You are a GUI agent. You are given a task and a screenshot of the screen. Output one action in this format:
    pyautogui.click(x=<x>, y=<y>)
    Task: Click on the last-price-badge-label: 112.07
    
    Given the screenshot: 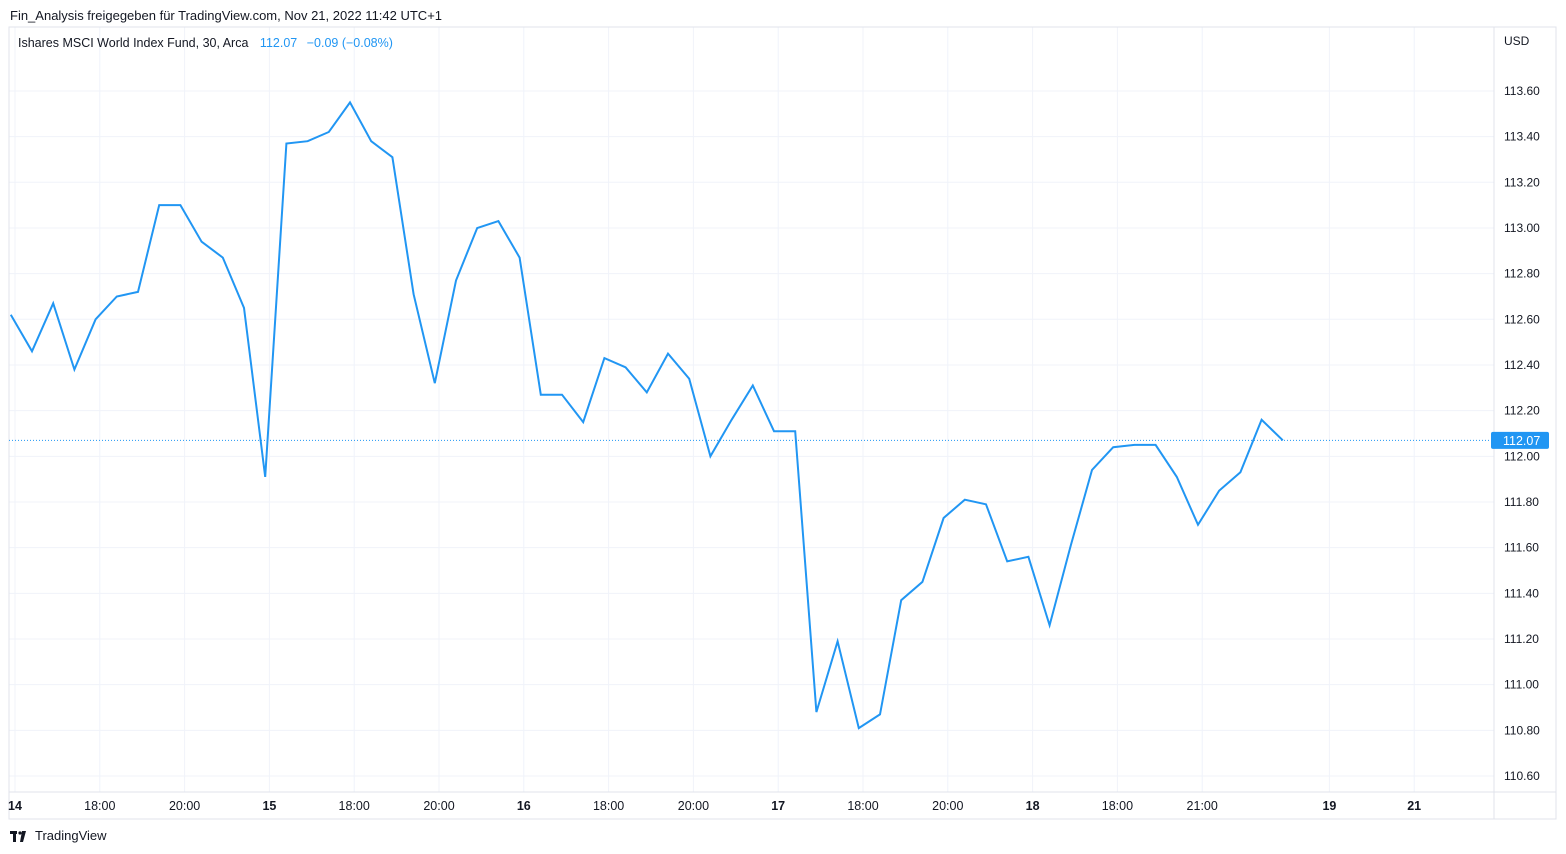 What is the action you would take?
    pyautogui.click(x=1521, y=441)
    